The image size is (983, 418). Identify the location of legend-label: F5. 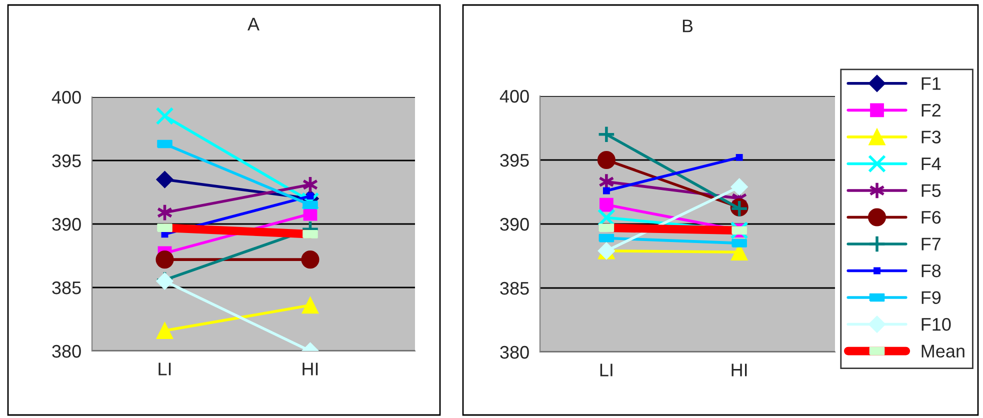
(931, 190).